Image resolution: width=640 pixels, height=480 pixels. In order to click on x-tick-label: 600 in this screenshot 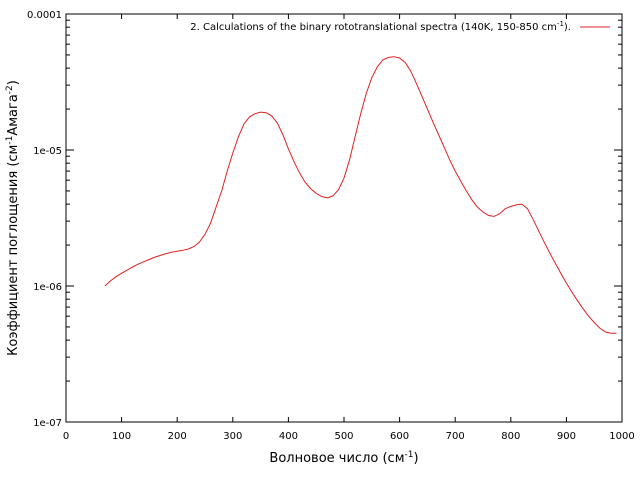, I will do `click(399, 436)`.